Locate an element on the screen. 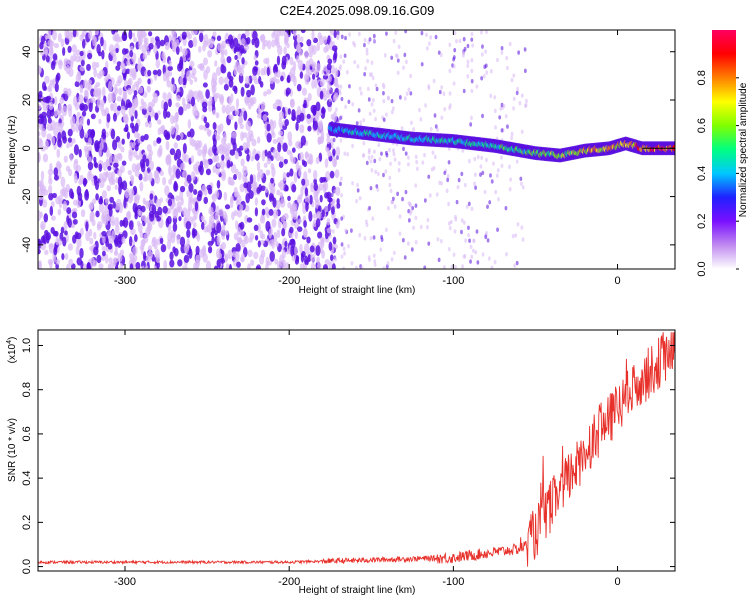 The width and height of the screenshot is (750, 600). y-tick-label: 0.4 is located at coordinates (27, 477).